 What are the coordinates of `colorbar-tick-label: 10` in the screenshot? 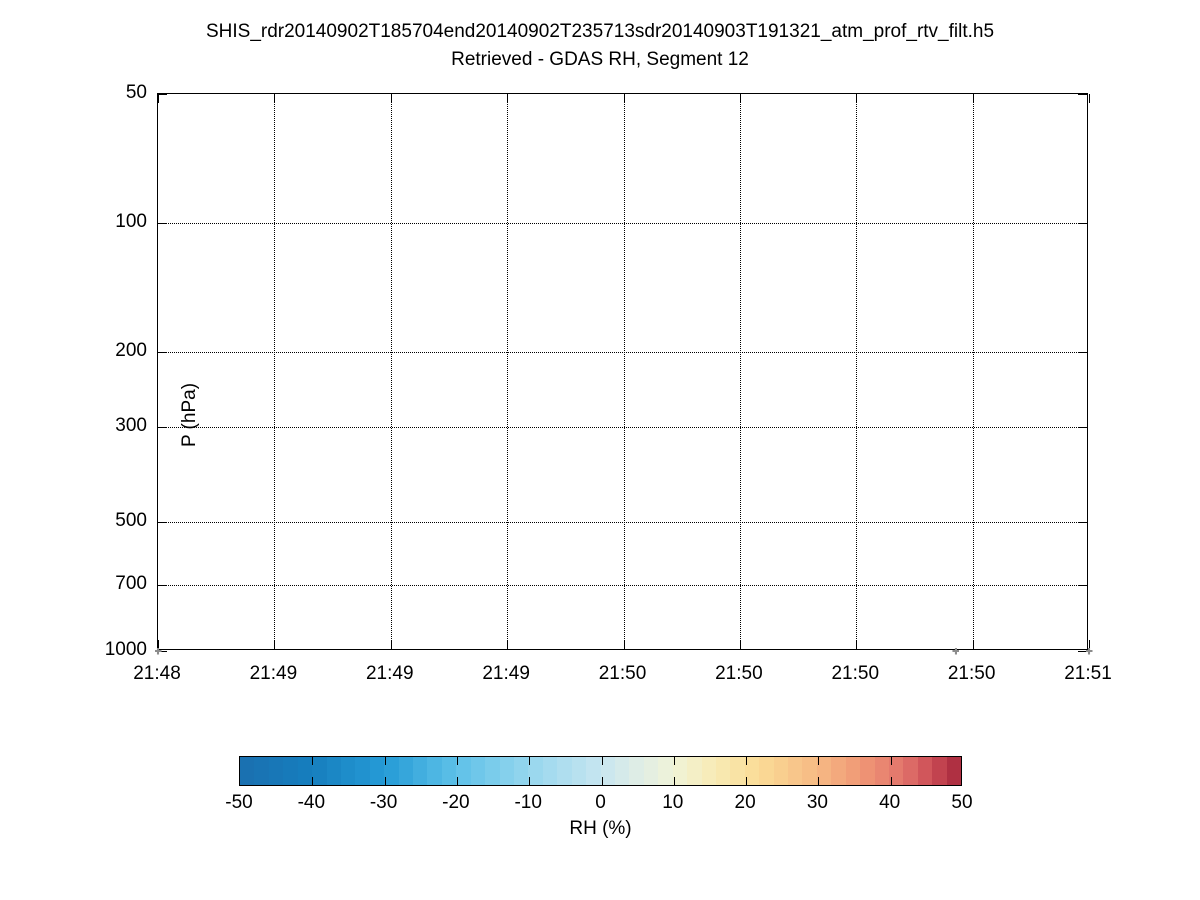 It's located at (673, 802).